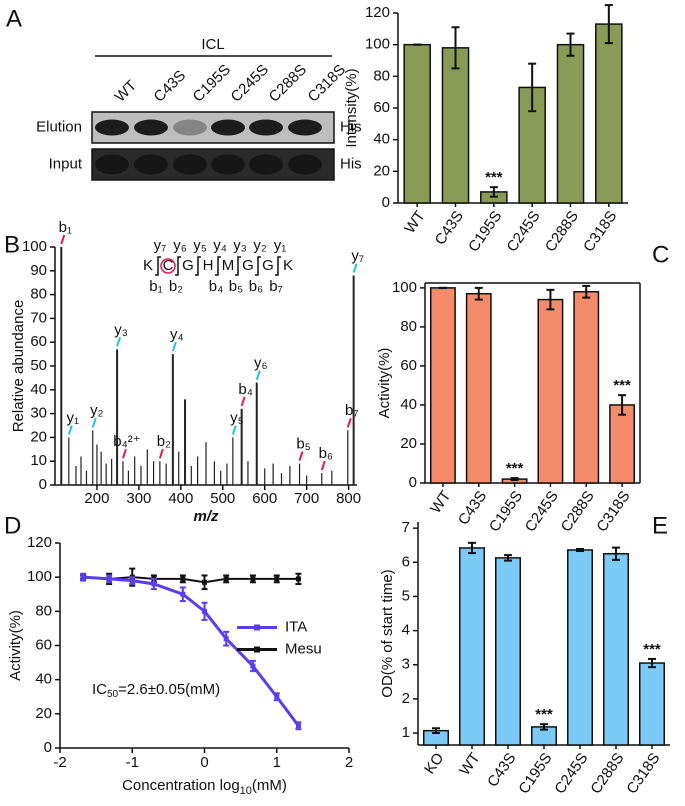  What do you see at coordinates (408, 326) in the screenshot?
I see `y-tick-label: 80` at bounding box center [408, 326].